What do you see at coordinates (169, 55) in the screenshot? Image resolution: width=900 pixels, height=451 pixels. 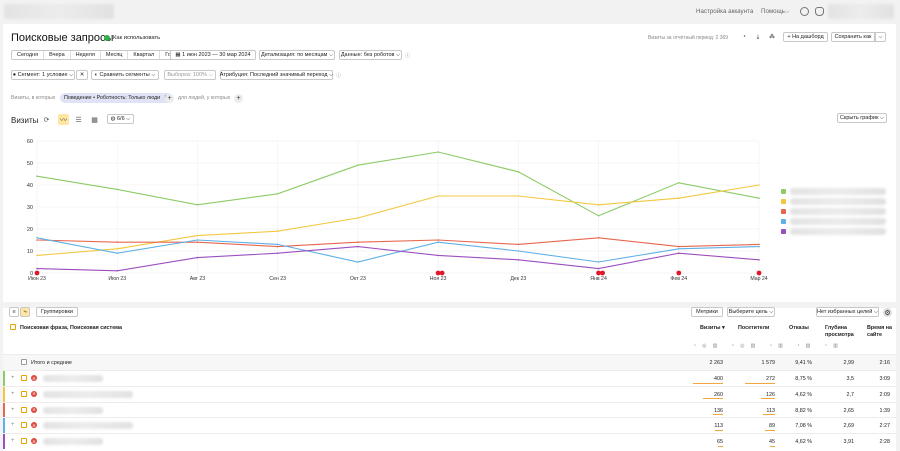 I see `period-year: Год` at bounding box center [169, 55].